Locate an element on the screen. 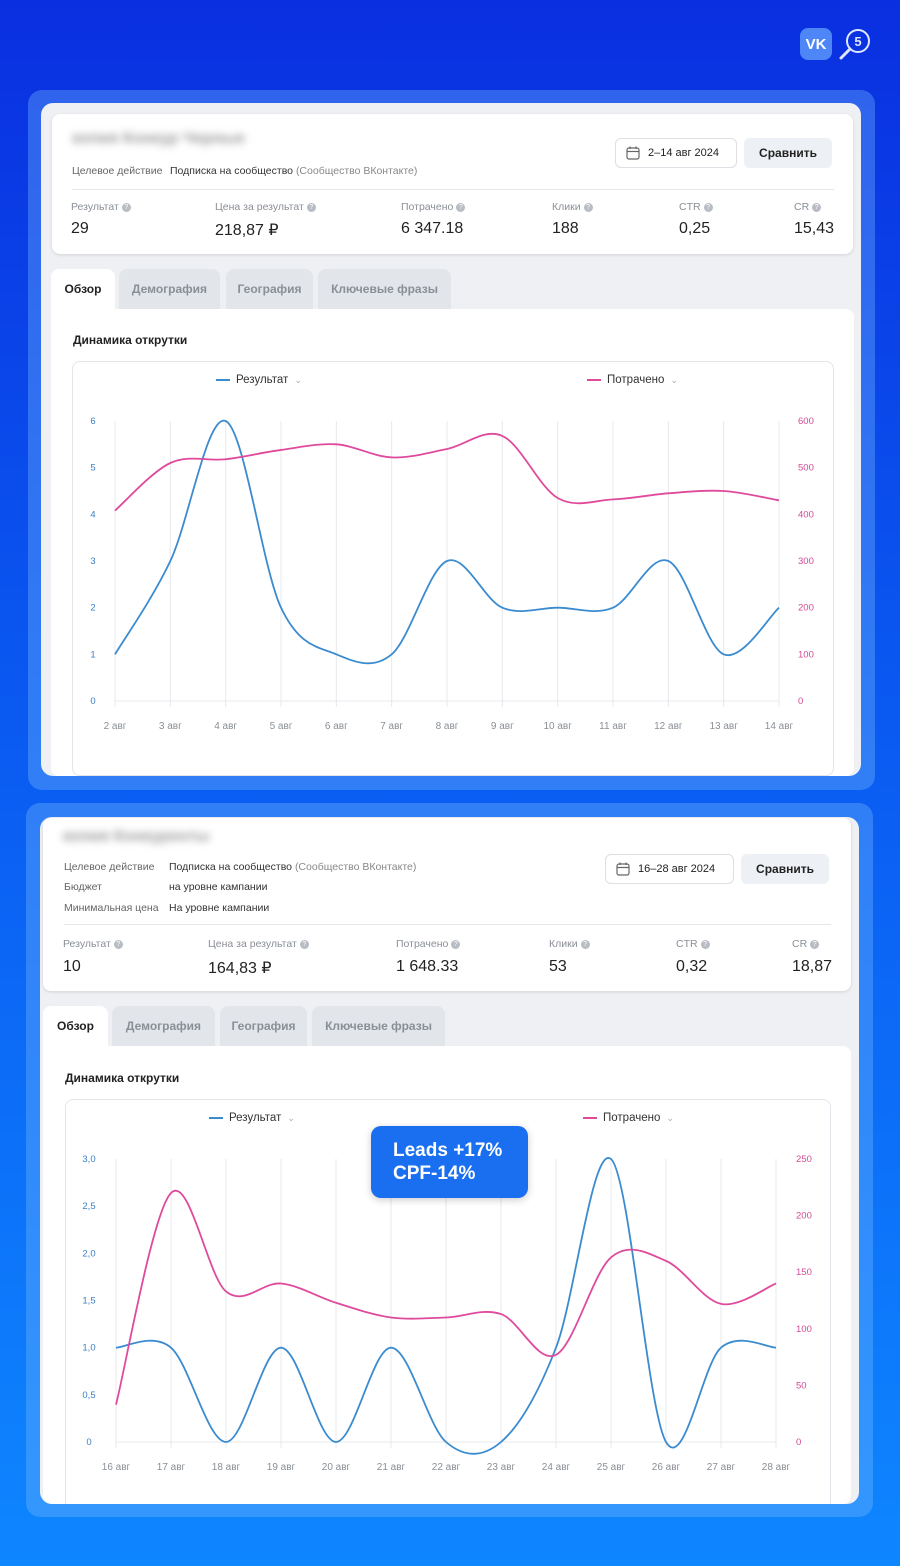 The width and height of the screenshot is (900, 1566). y-right-tick-label: 250 is located at coordinates (804, 1159).